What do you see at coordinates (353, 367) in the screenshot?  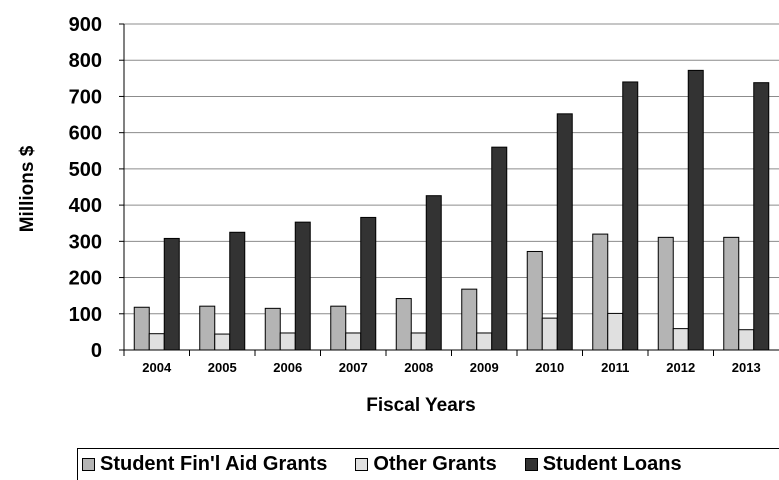 I see `x-tick-label: 2007` at bounding box center [353, 367].